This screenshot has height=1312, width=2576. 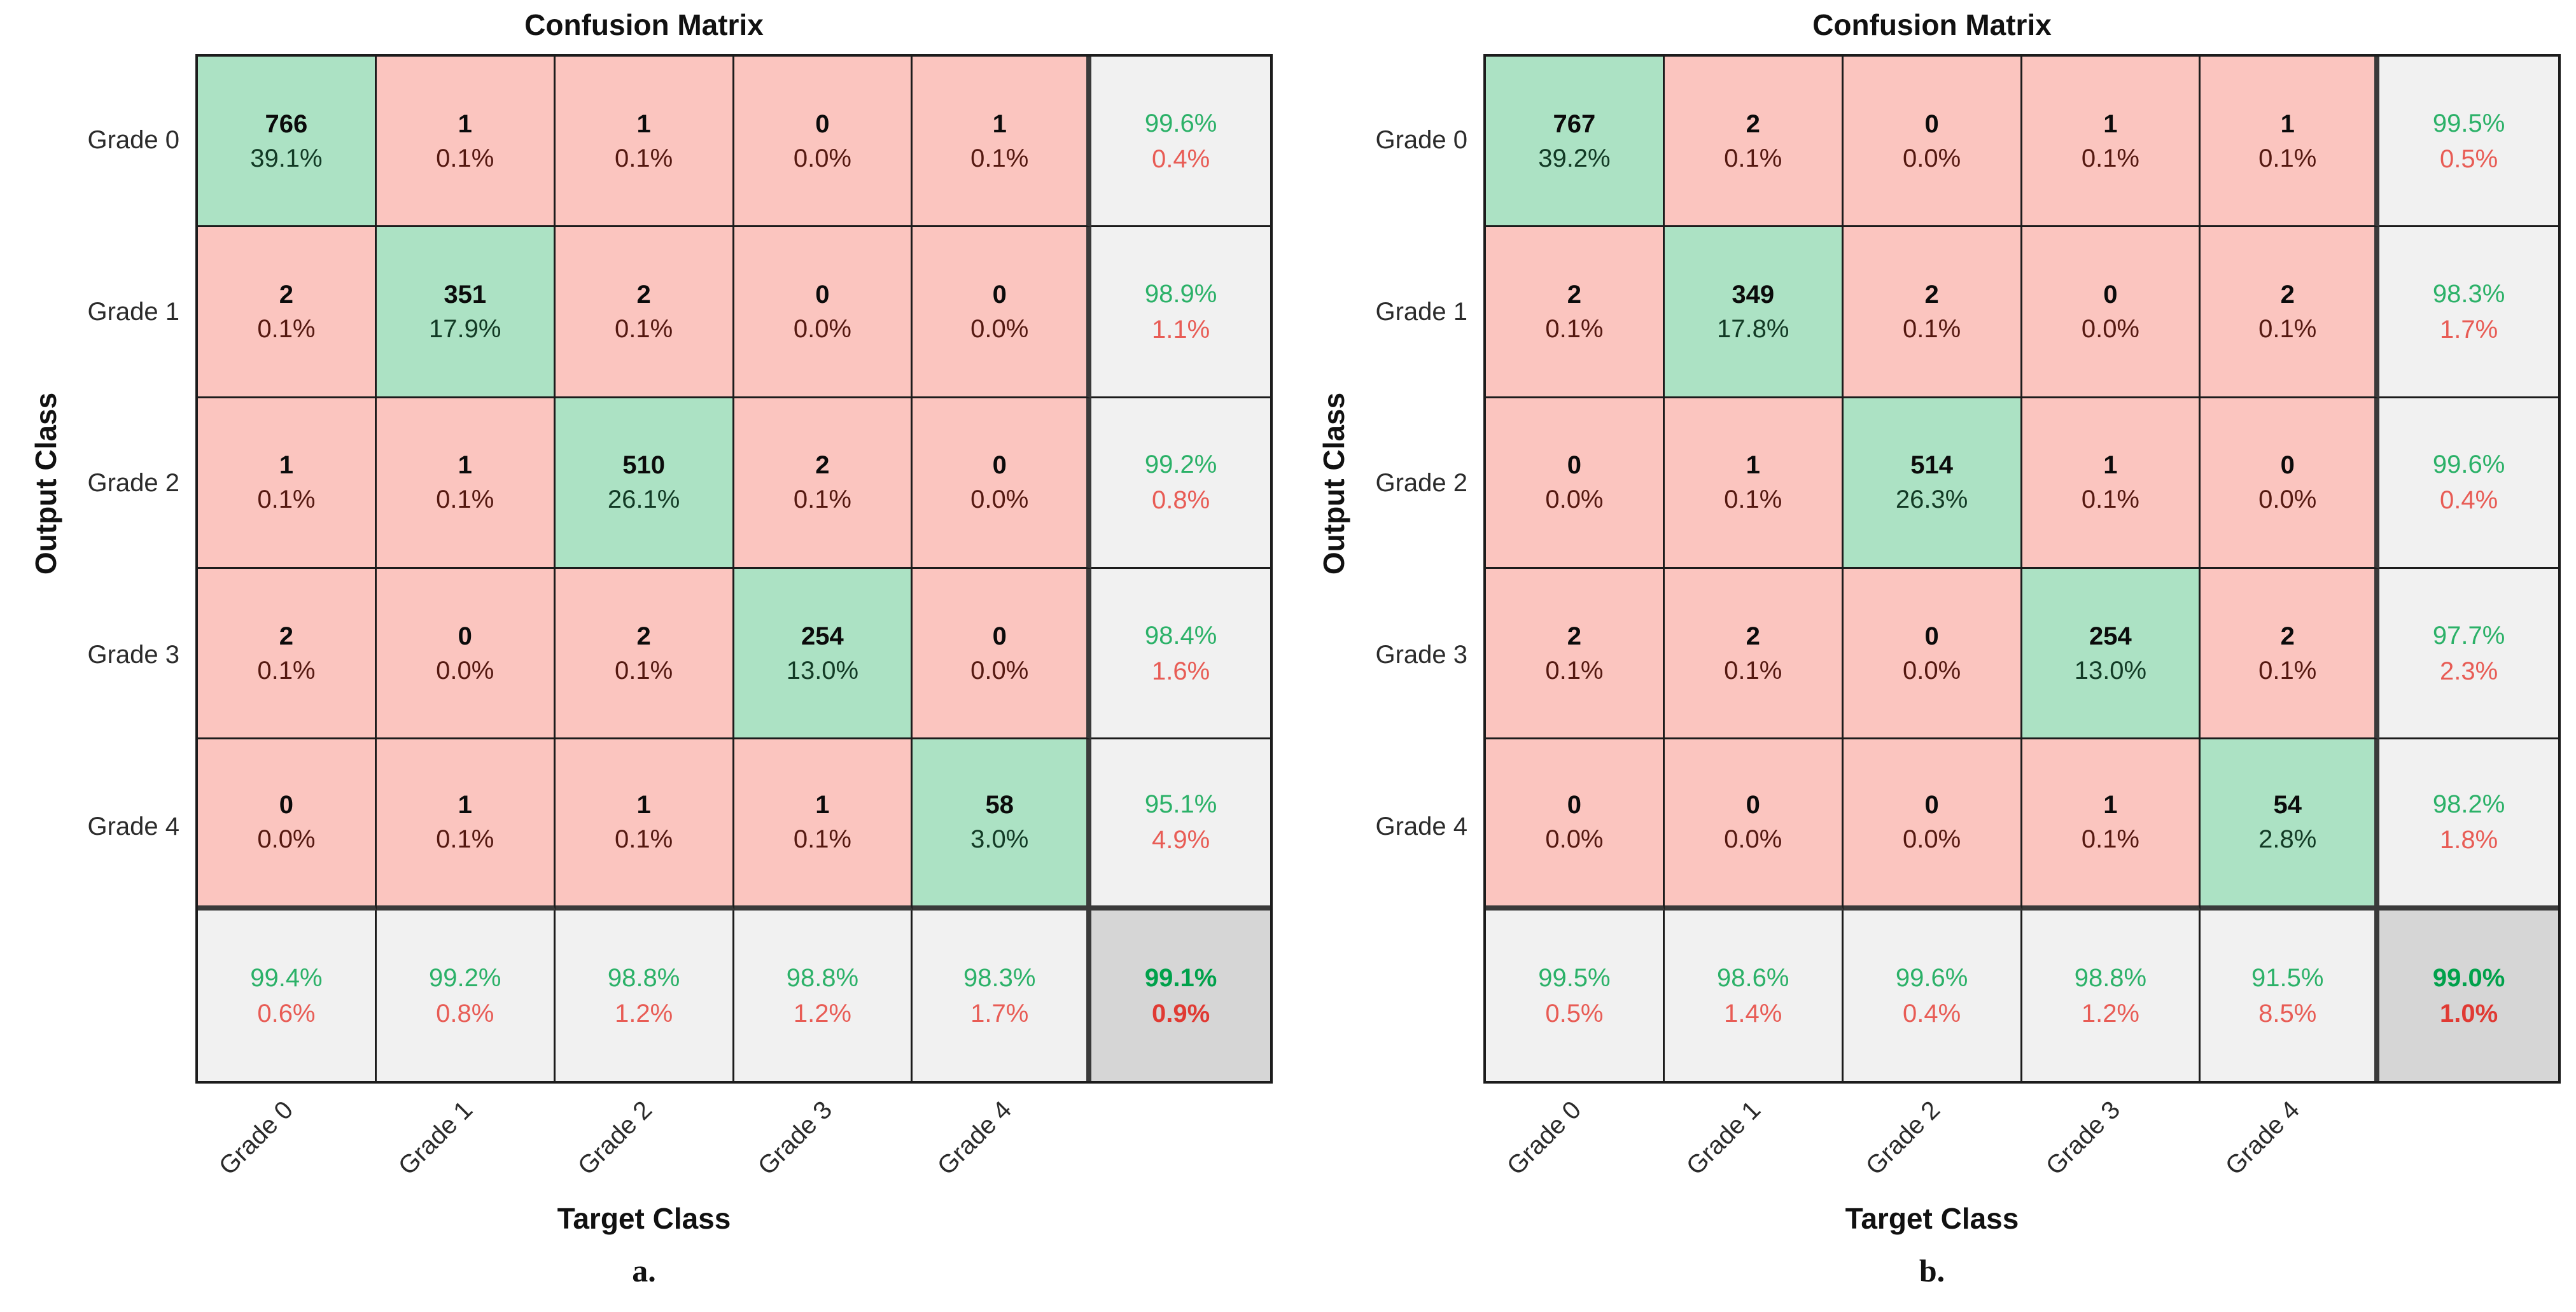 I want to click on row-summary-cell: 98.2% 1.8%, so click(x=2468, y=825).